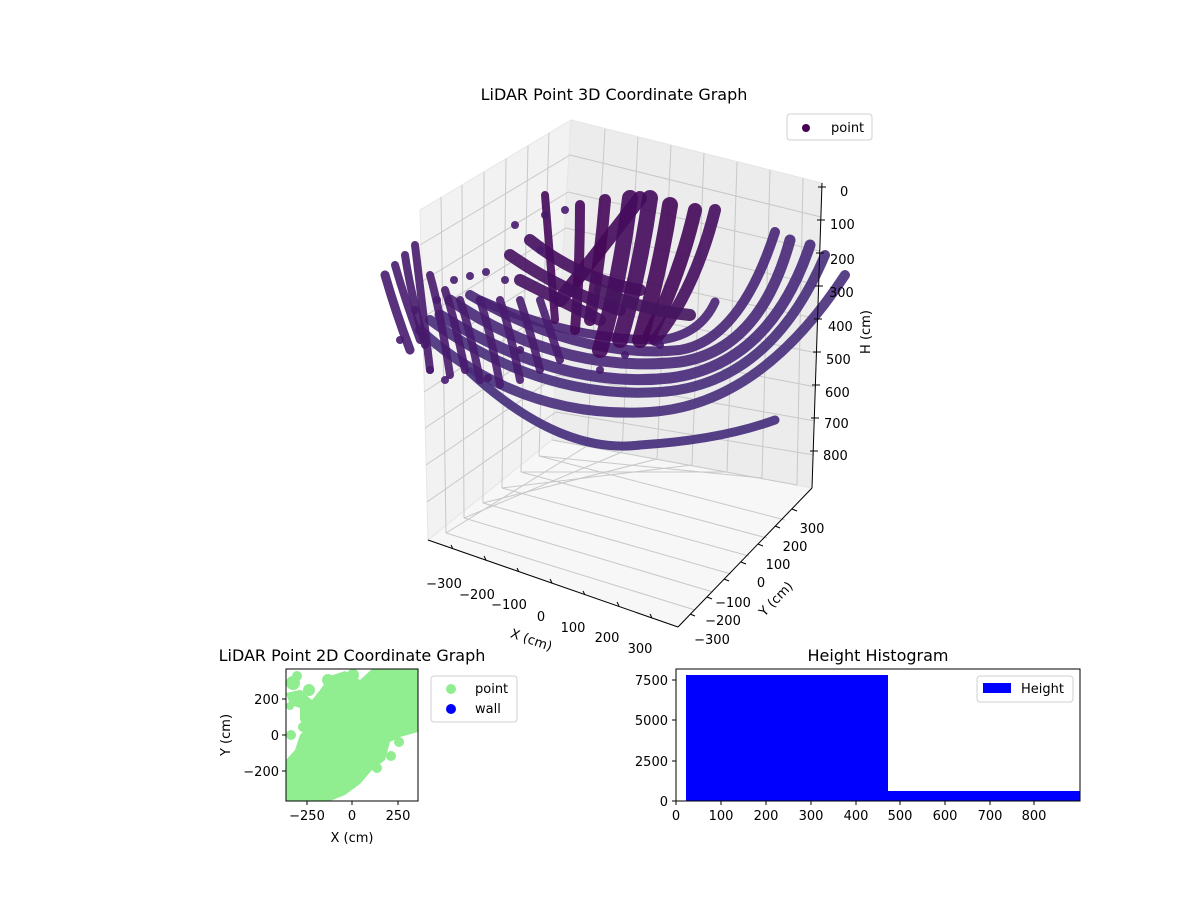 The width and height of the screenshot is (1200, 900). Describe the element at coordinates (837, 393) in the screenshot. I see `z-tick: 600` at that location.